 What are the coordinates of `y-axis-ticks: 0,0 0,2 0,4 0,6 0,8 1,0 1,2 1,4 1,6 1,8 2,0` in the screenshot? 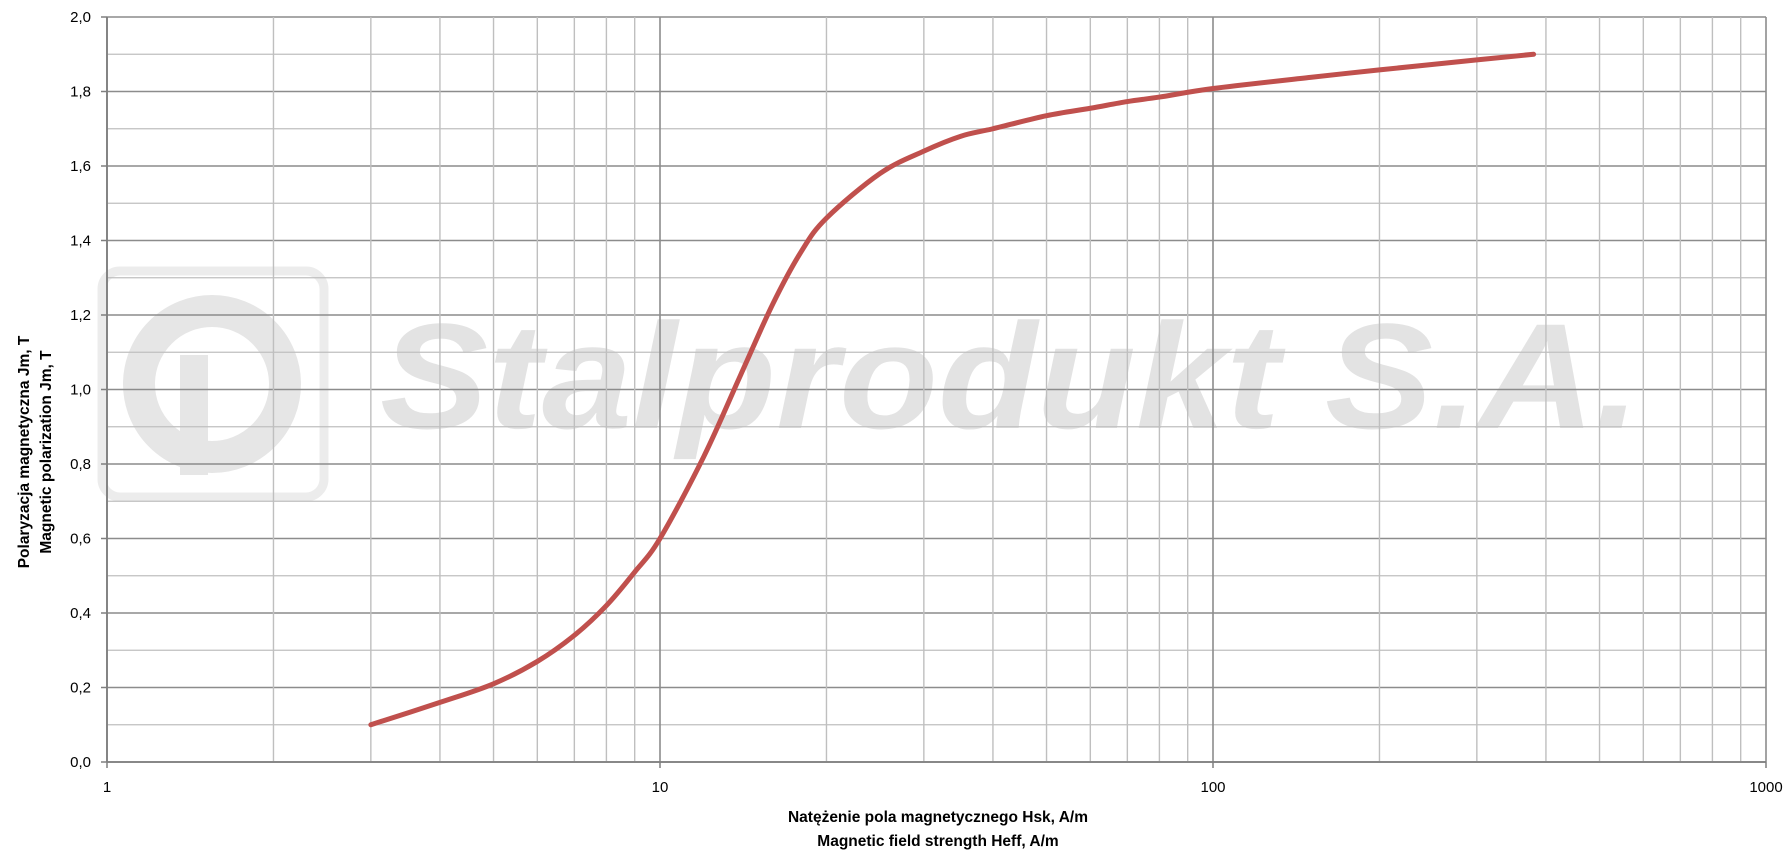 It's located at (88, 390).